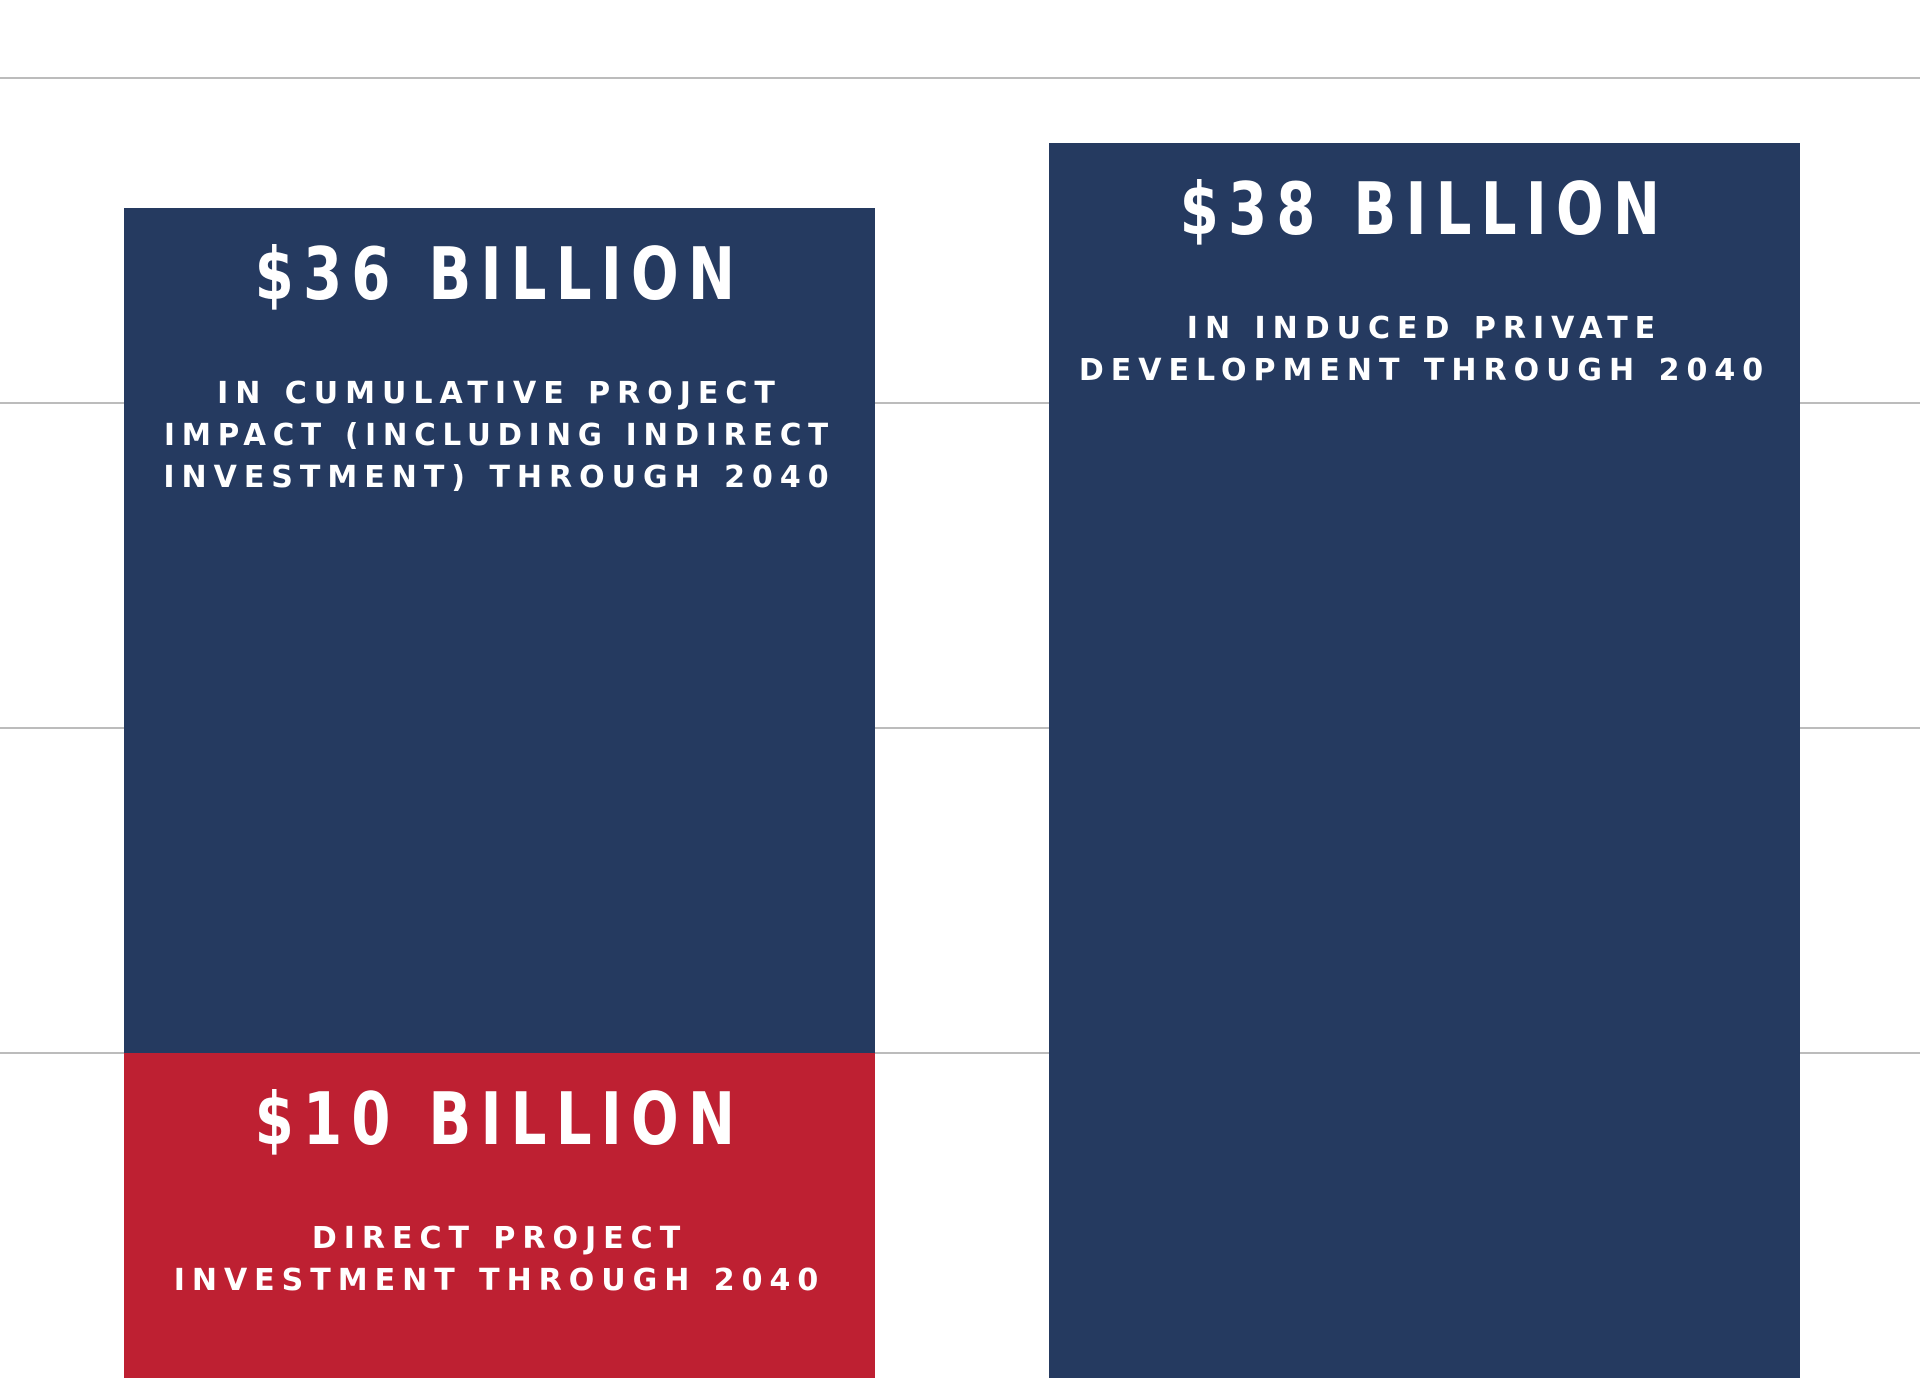 The image size is (1920, 1378). I want to click on desc-line-2-1-2: DEVELOPMENT THROUGH 2040, so click(1424, 370).